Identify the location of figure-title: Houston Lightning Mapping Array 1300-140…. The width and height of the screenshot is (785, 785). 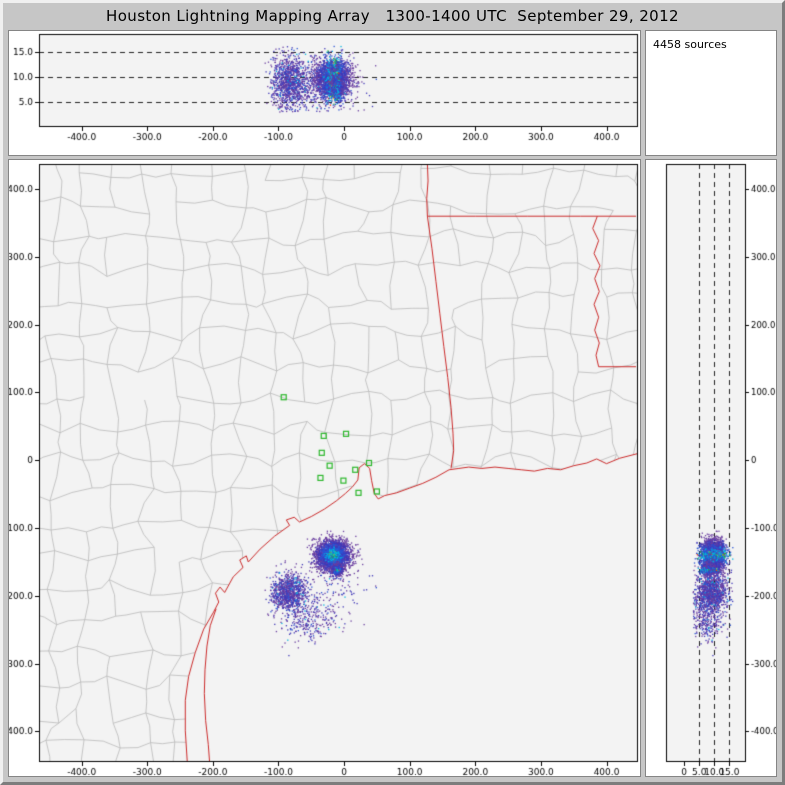
(392, 16).